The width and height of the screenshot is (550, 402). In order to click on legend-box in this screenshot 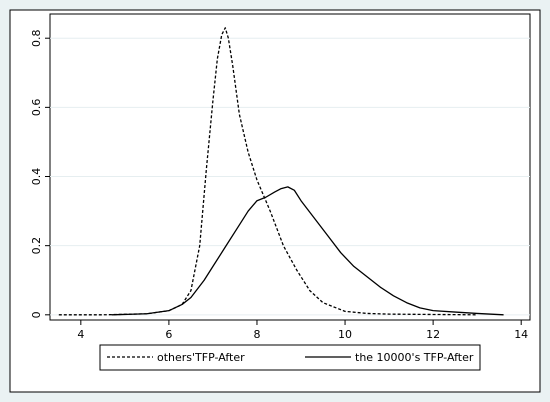, I will do `click(290, 357)`.